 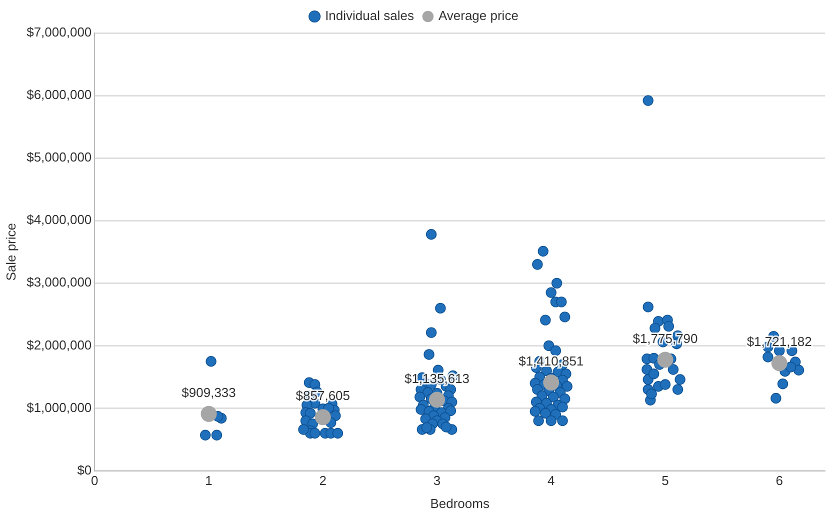 I want to click on x-tick-label: 6, so click(x=779, y=480).